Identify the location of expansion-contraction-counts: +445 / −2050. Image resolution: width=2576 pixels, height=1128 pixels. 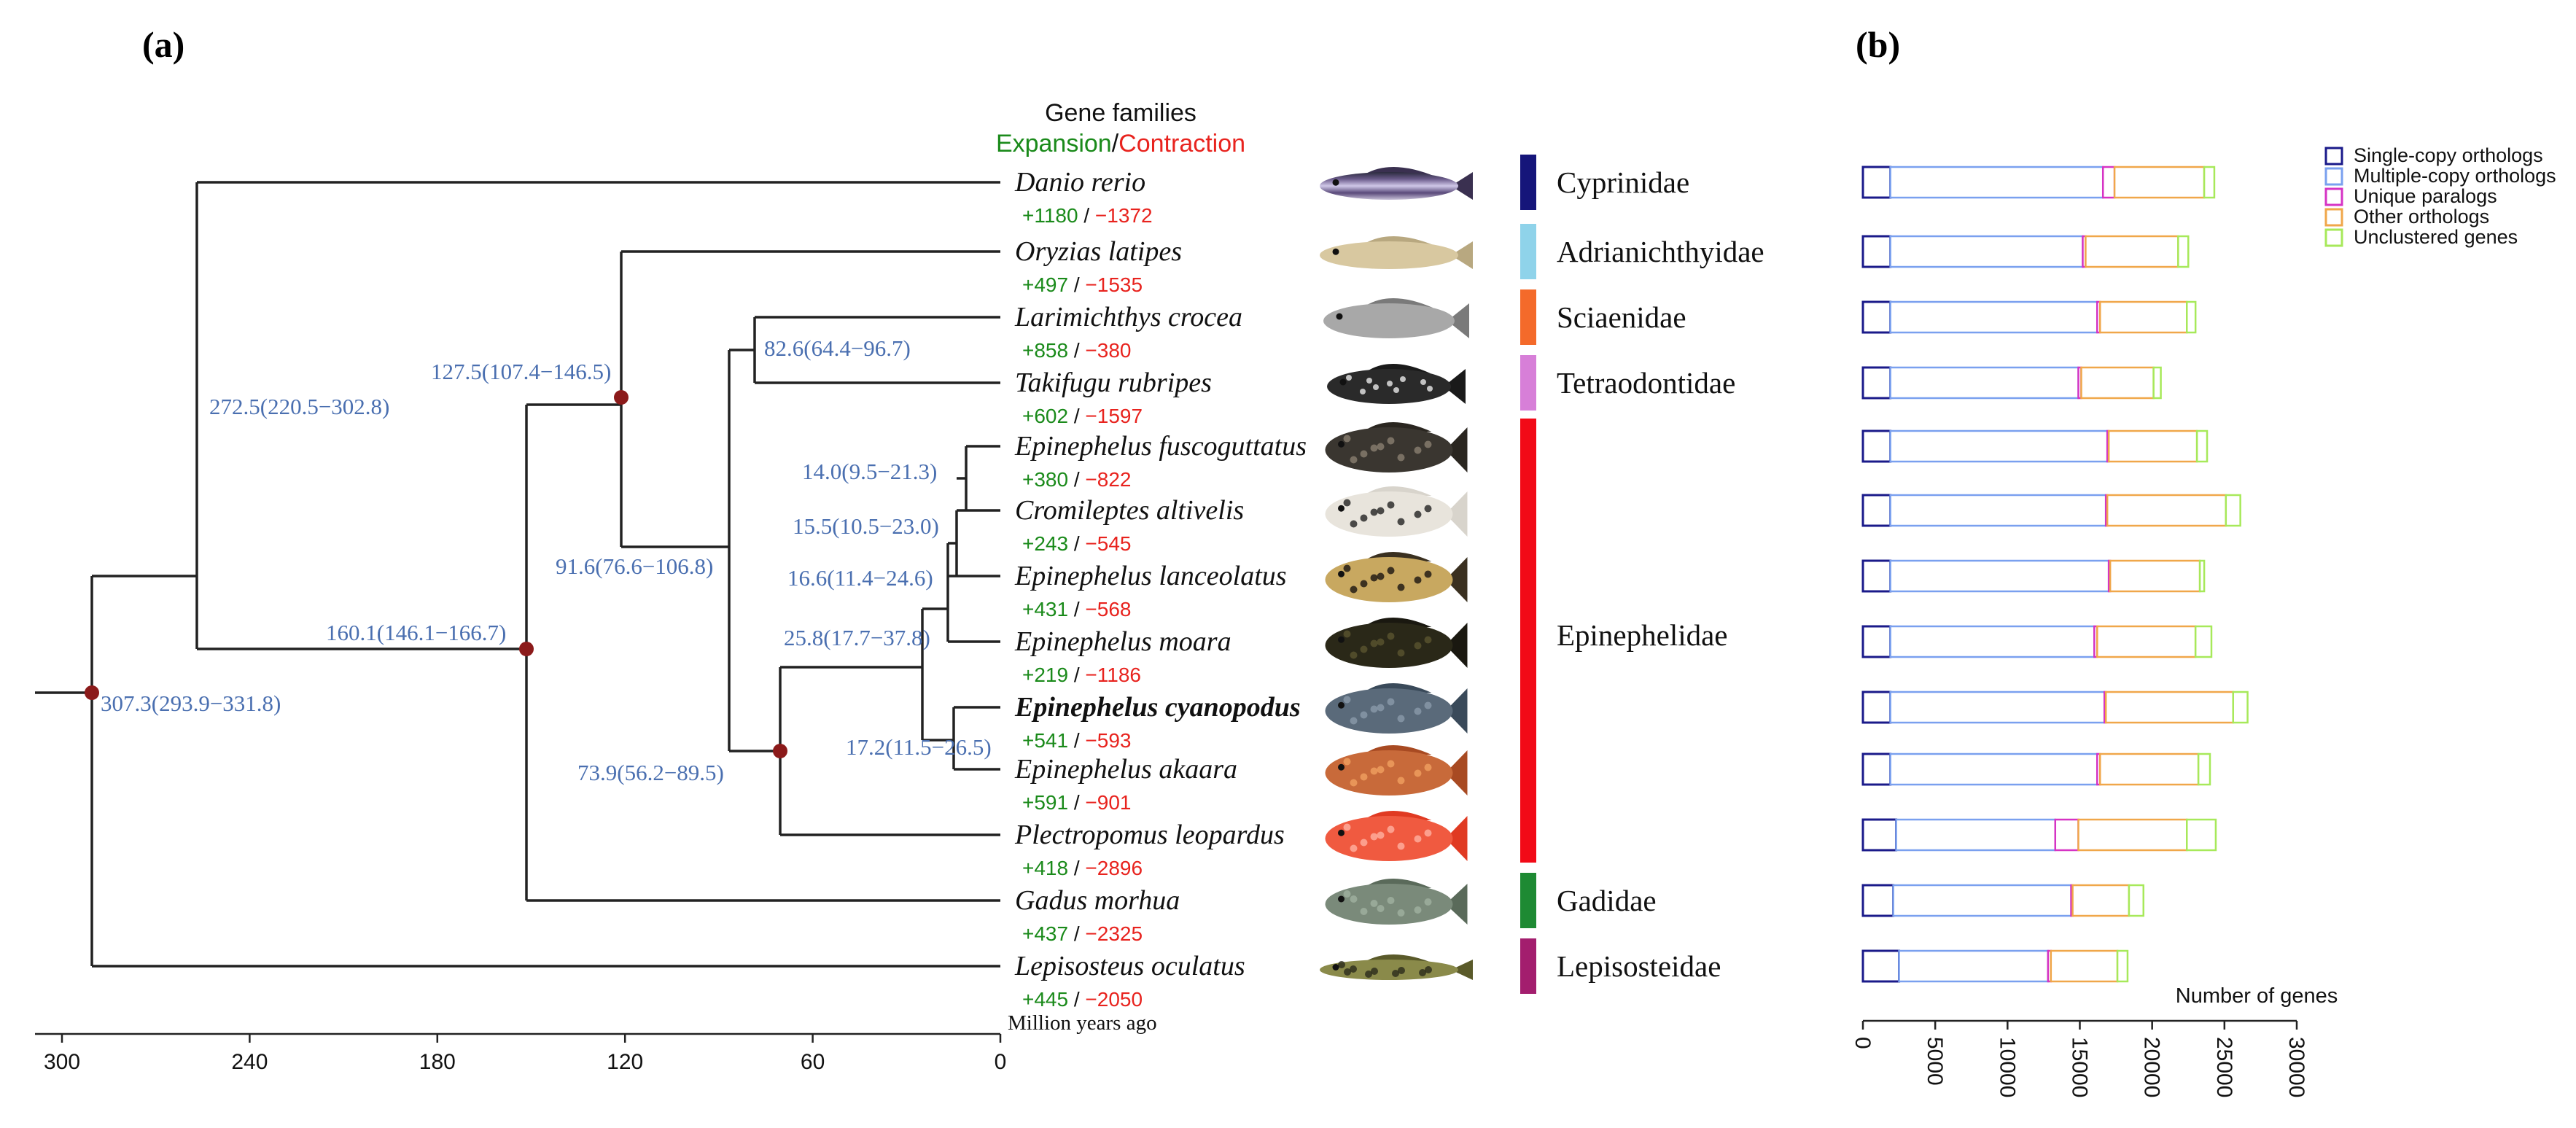
(1082, 999).